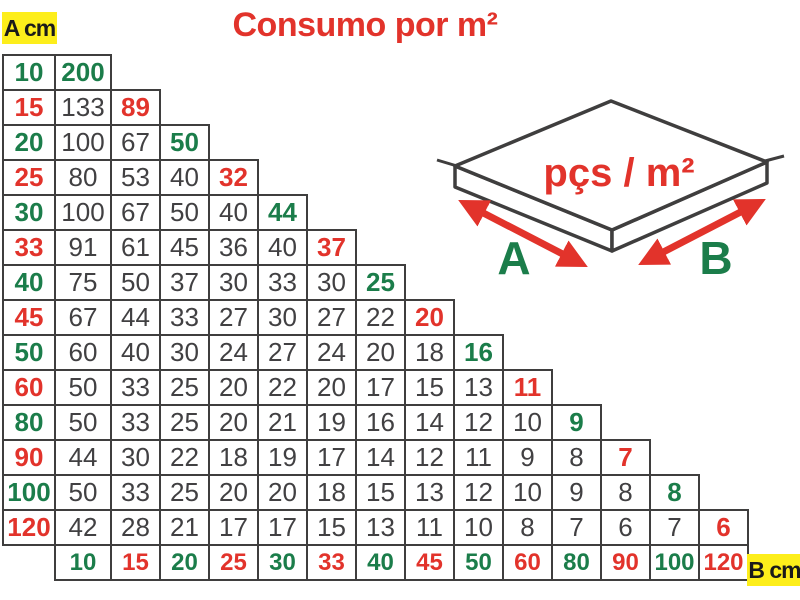  I want to click on table-row: 15 133 89, so click(375, 107).